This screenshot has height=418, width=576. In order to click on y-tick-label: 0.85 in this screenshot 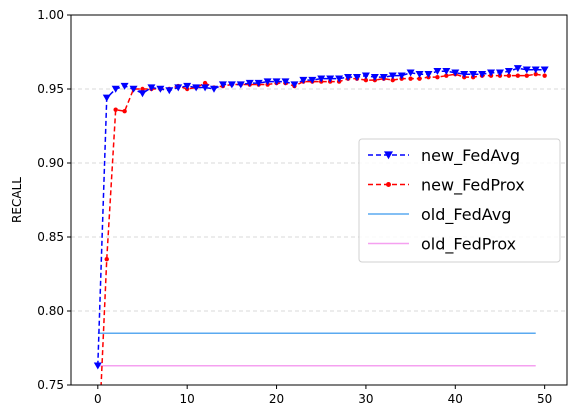, I will do `click(50, 237)`.